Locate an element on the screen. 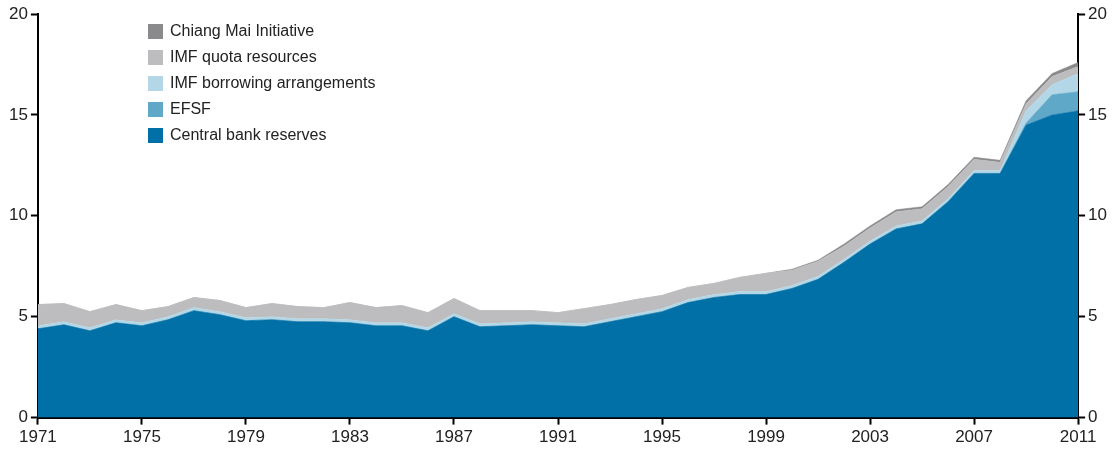 This screenshot has width=1118, height=455. legend-label: Chiang Mai Initiative is located at coordinates (242, 31).